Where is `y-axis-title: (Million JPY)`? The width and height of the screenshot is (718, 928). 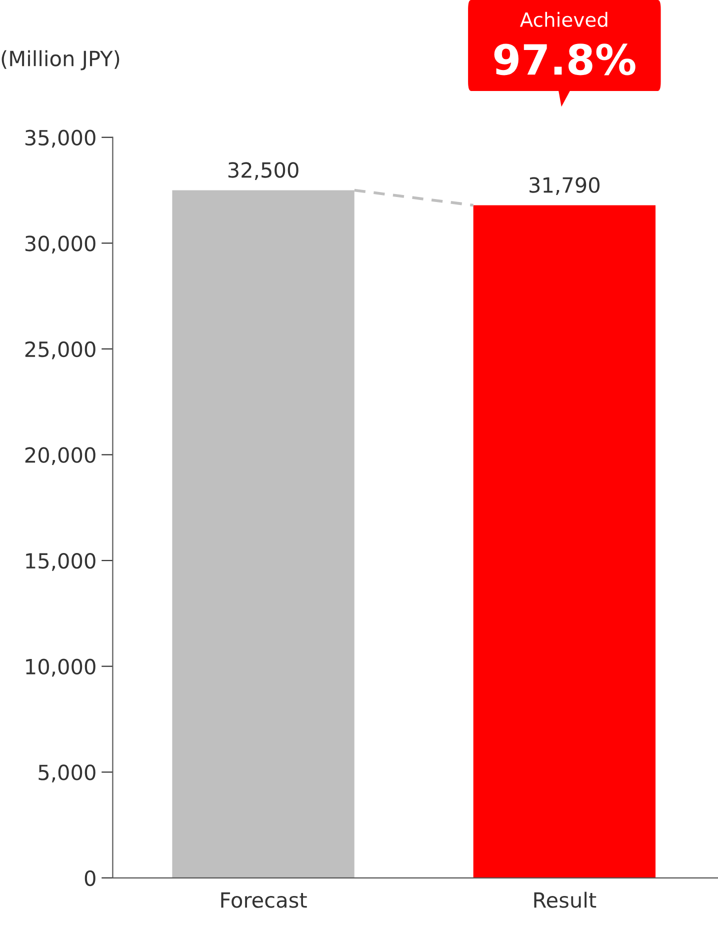 y-axis-title: (Million JPY) is located at coordinates (61, 60).